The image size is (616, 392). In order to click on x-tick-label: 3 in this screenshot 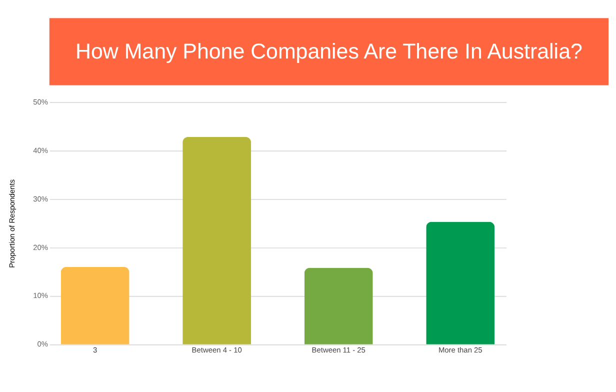, I will do `click(95, 349)`.